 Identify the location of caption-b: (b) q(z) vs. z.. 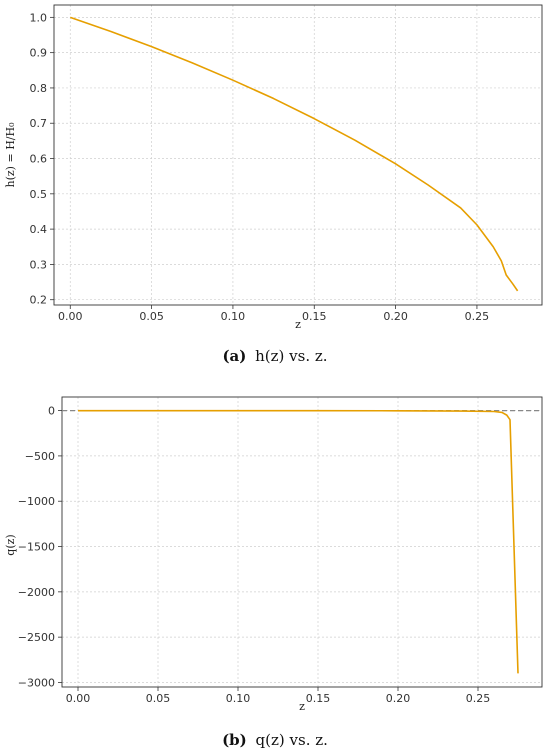
(275, 740).